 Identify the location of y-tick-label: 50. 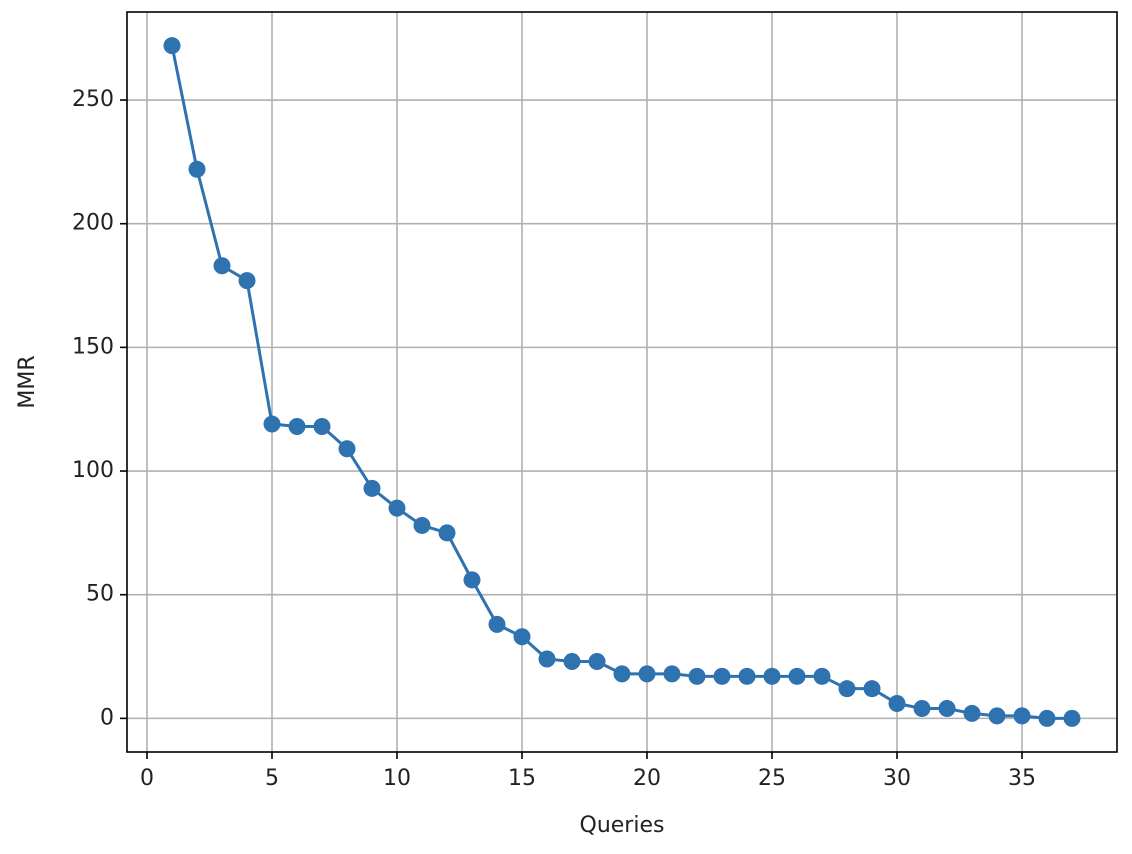
(100, 594).